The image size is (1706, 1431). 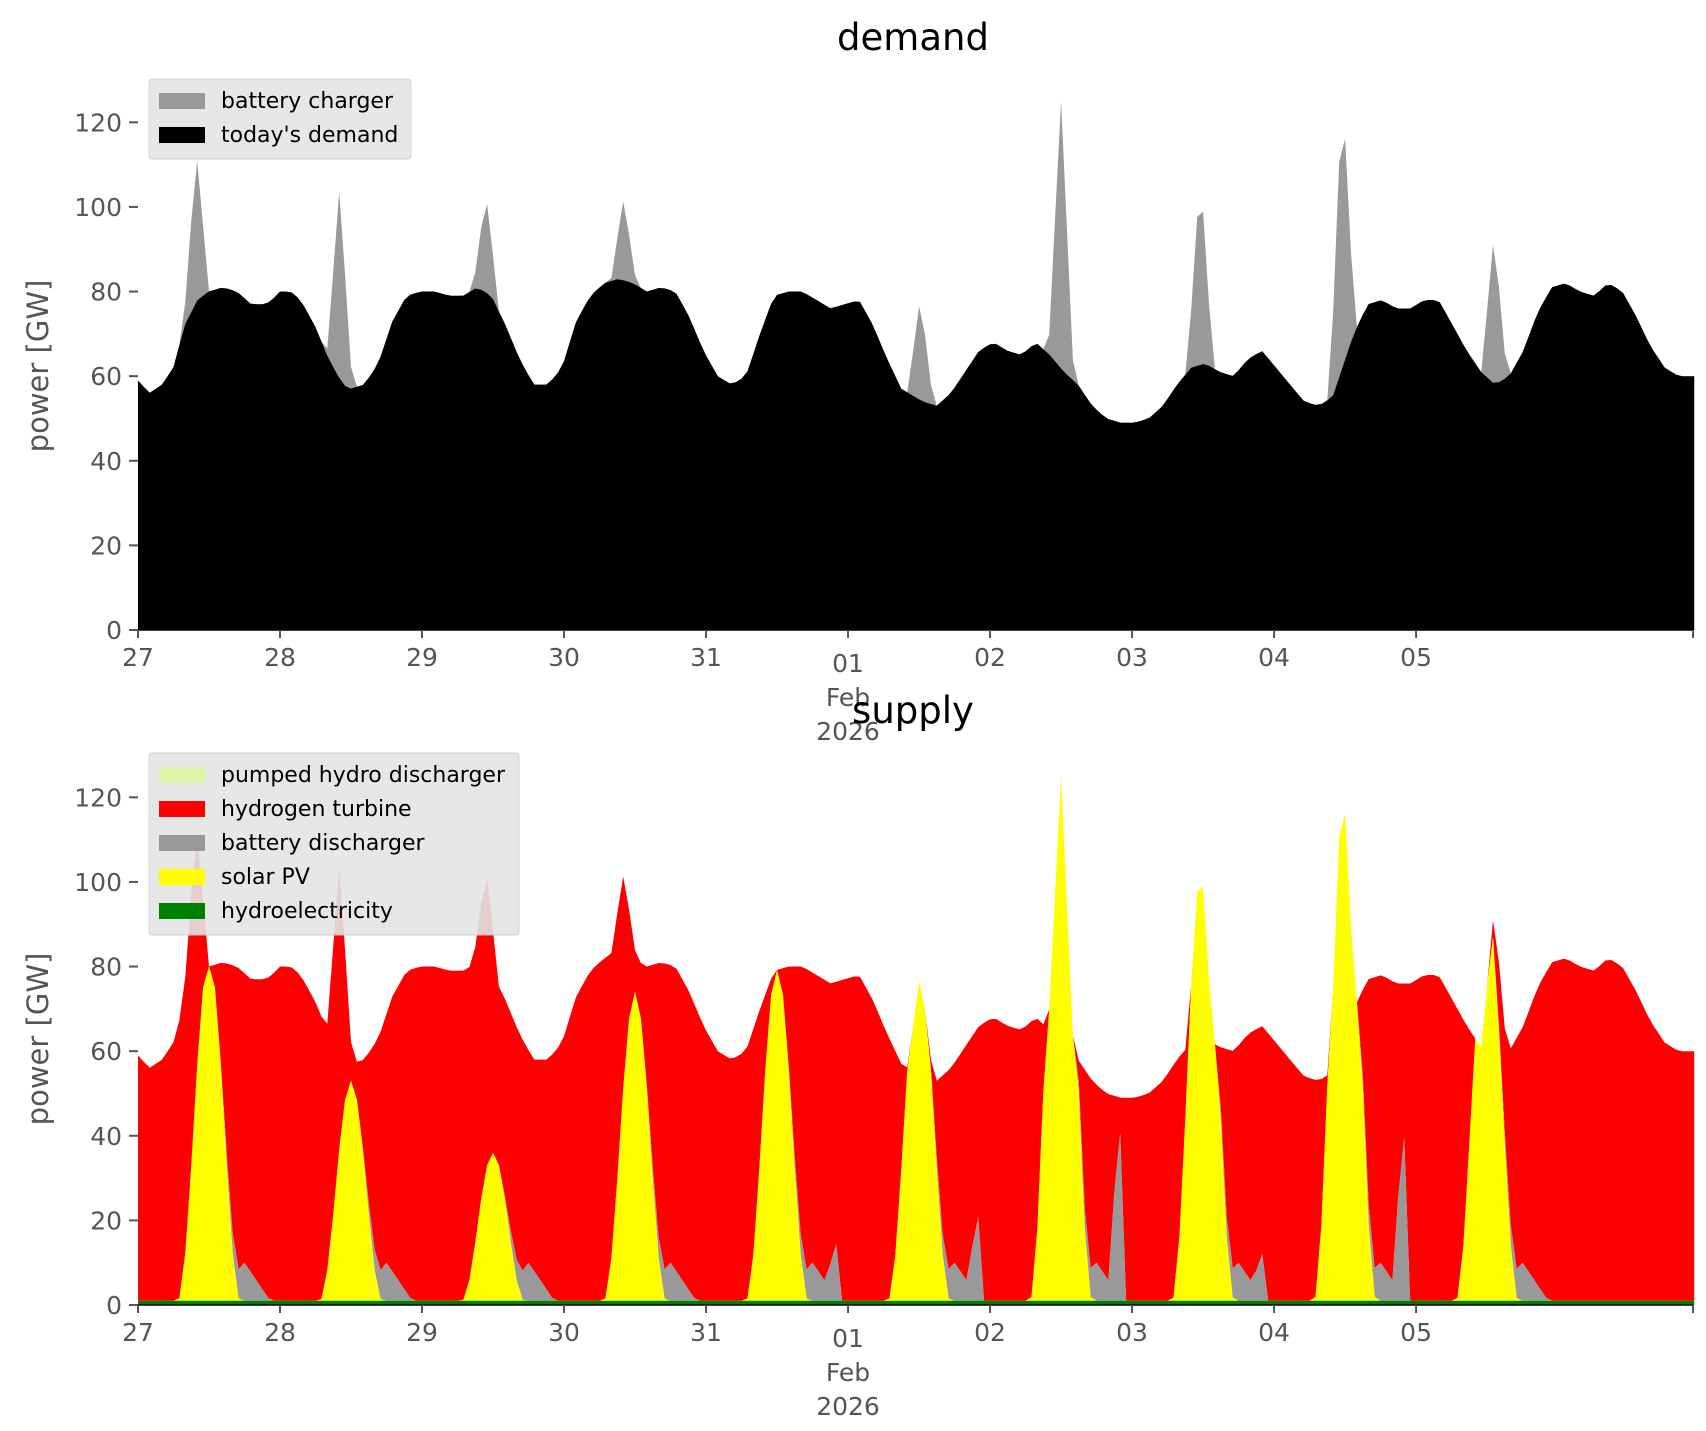 What do you see at coordinates (323, 843) in the screenshot?
I see `legend-label: battery discharger` at bounding box center [323, 843].